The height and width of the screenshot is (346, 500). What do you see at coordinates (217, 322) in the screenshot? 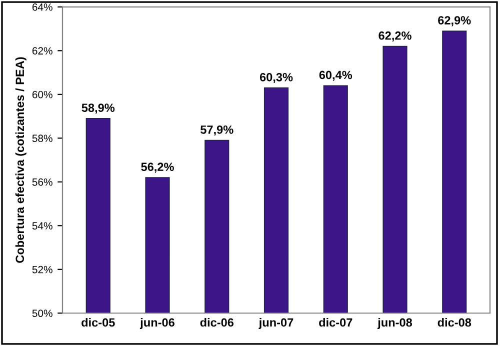
I see `x-tick-label: dic-06` at bounding box center [217, 322].